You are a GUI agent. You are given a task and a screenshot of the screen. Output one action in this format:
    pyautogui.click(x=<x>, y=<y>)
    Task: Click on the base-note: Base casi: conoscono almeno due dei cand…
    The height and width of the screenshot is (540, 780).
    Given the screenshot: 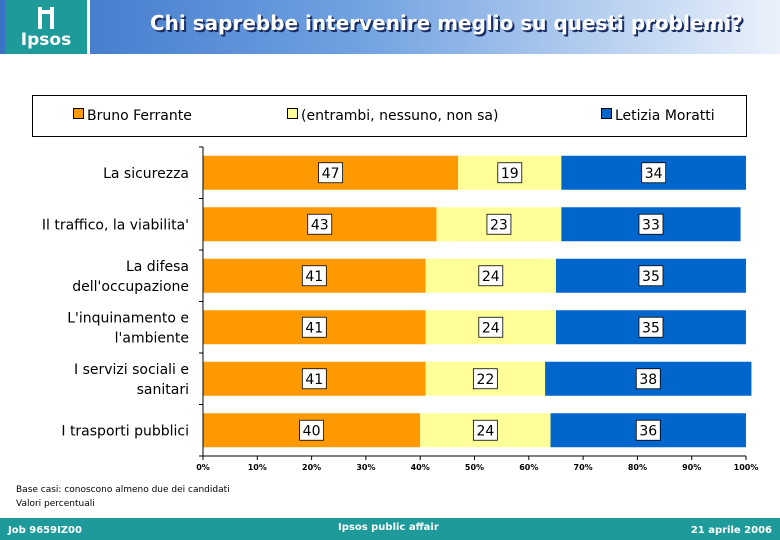 What is the action you would take?
    pyautogui.click(x=123, y=490)
    